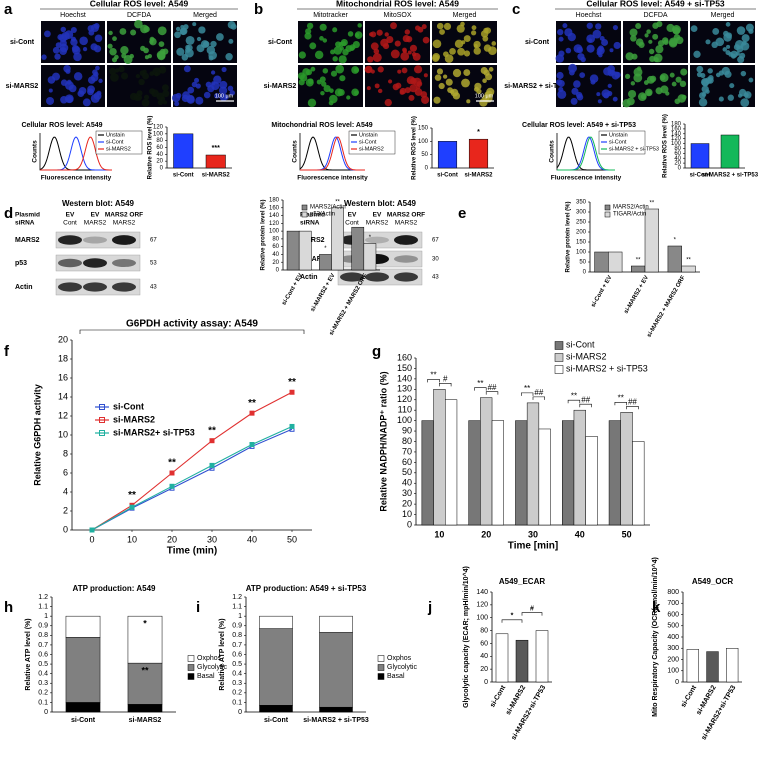  Describe the element at coordinates (274, 216) in the screenshot. I see `y-tick-label: 140` at that location.